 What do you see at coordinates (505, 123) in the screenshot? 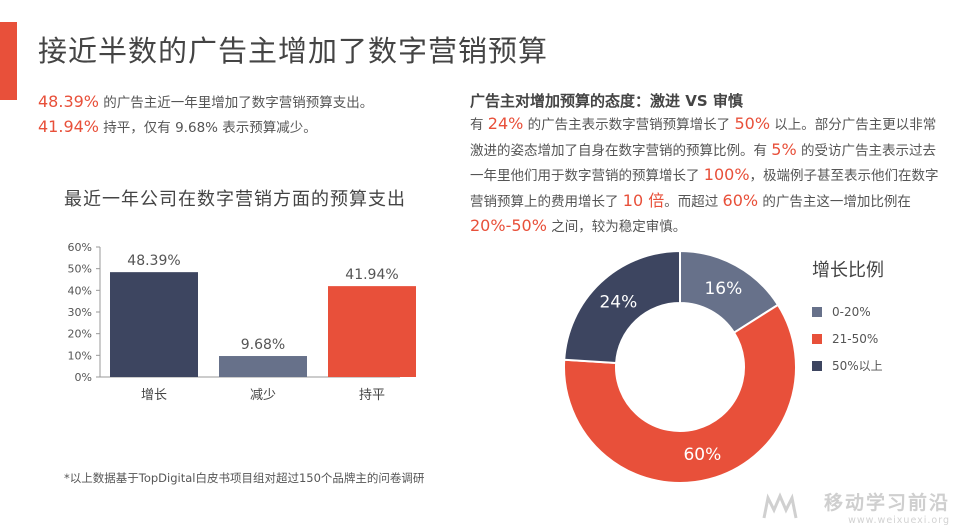
I see `attitude-highlight: 24%` at bounding box center [505, 123].